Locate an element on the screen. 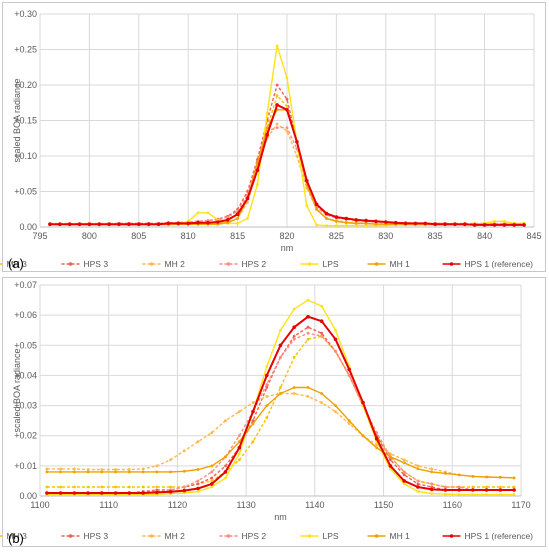  chart-a-xtick-label: 820 is located at coordinates (286, 236).